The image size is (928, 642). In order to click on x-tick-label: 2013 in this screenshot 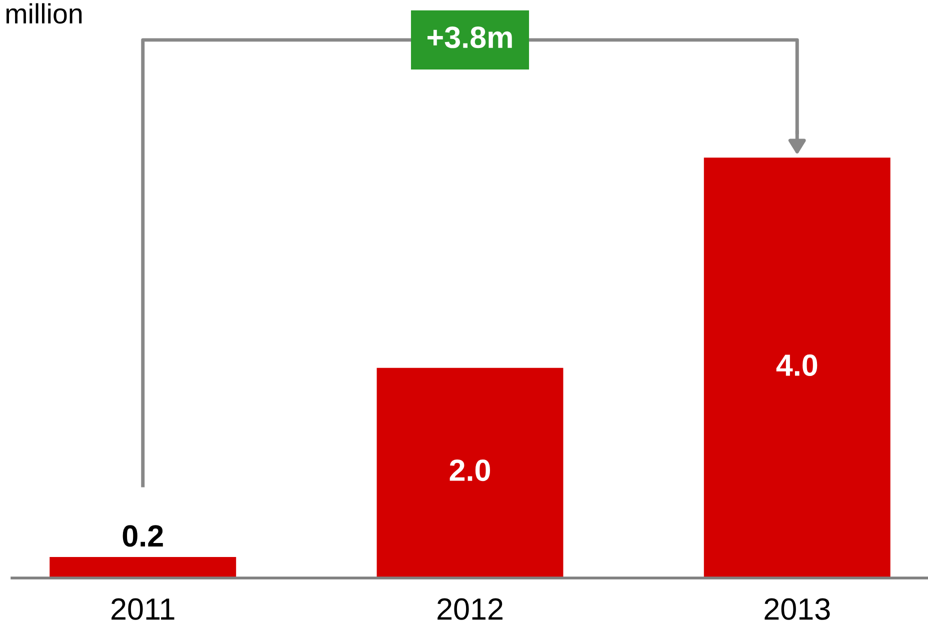, I will do `click(797, 609)`.